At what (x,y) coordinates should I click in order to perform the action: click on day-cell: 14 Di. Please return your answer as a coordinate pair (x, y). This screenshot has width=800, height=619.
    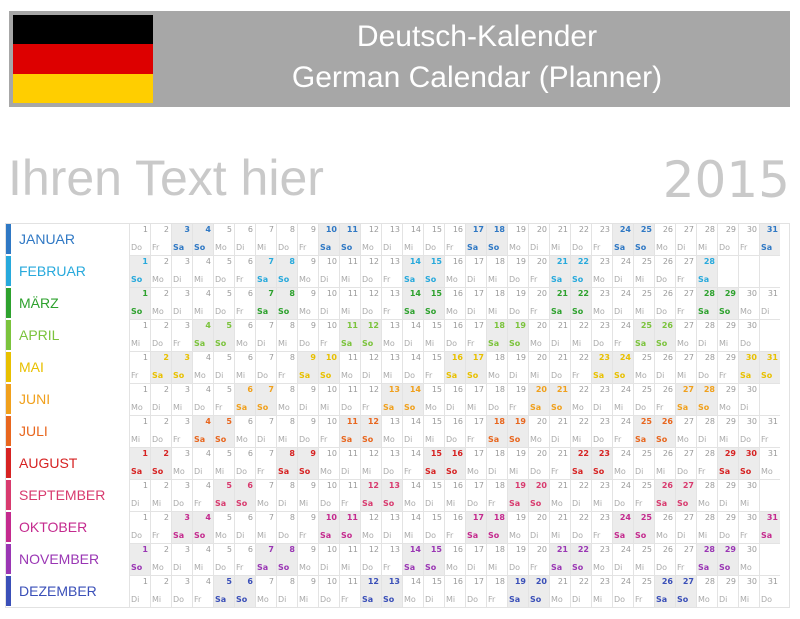
    Looking at the image, I should click on (412, 432).